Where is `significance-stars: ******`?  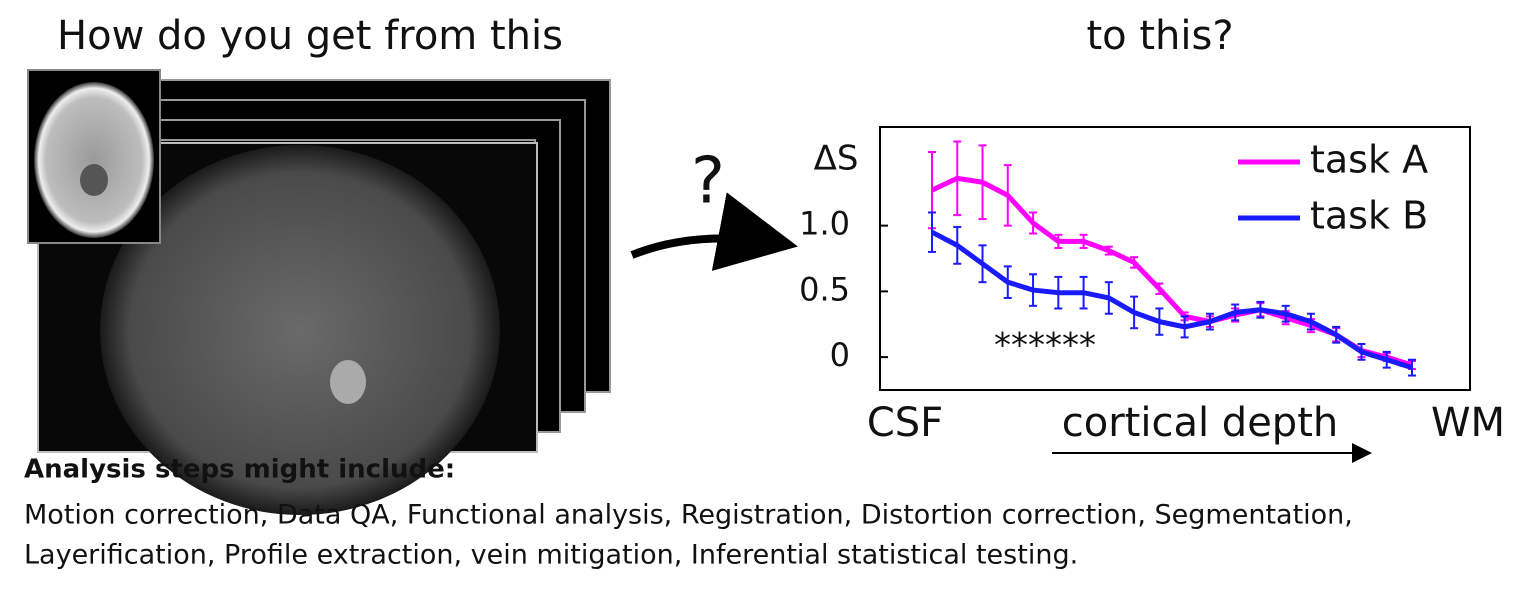
significance-stars: ****** is located at coordinates (1045, 346).